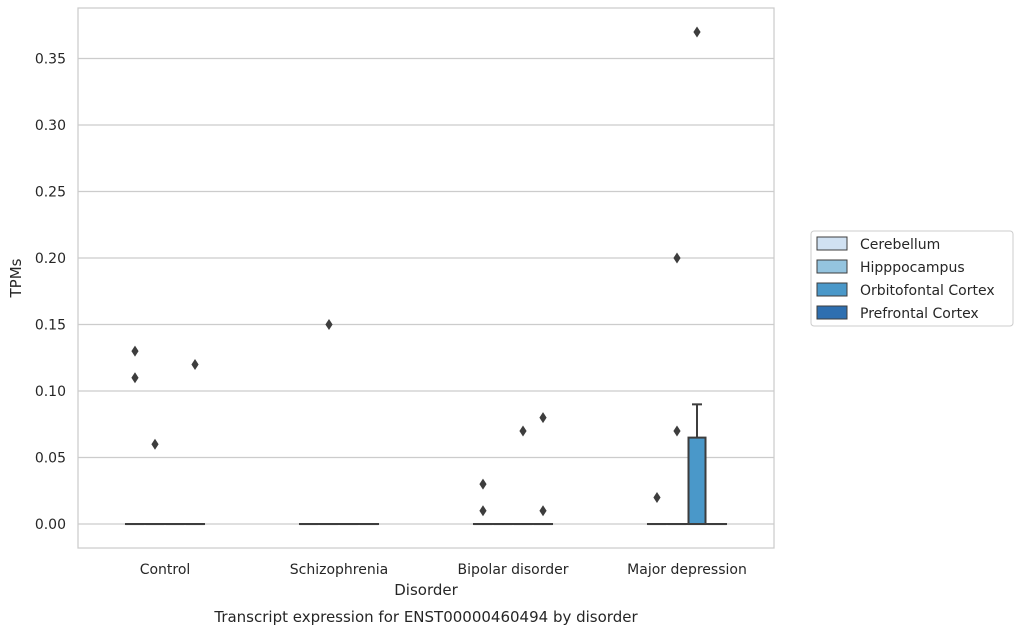 This screenshot has width=1023, height=634. Describe the element at coordinates (16, 278) in the screenshot. I see `y-axis-label: TPMs` at that location.